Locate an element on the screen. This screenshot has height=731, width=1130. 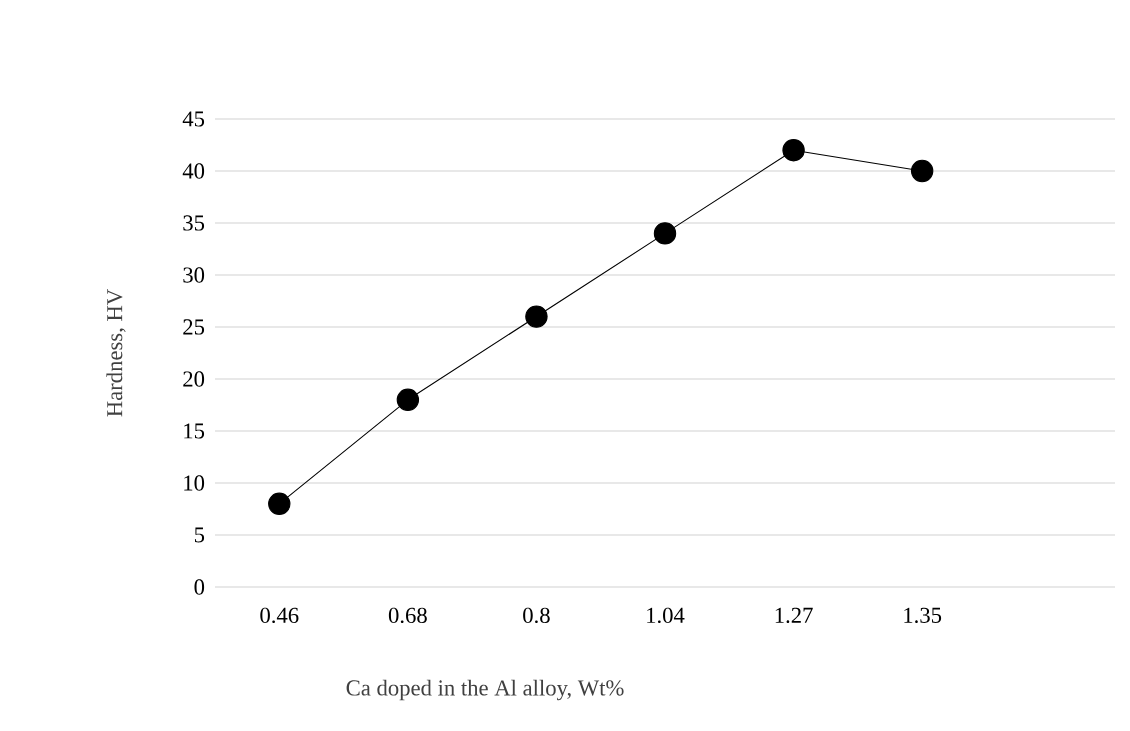
y-tick-label: 25 is located at coordinates (194, 327).